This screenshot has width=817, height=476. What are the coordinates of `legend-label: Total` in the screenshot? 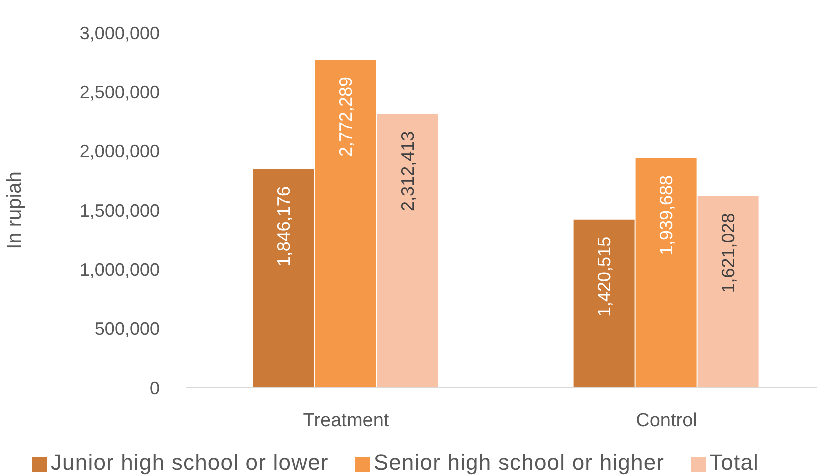 It's located at (735, 462).